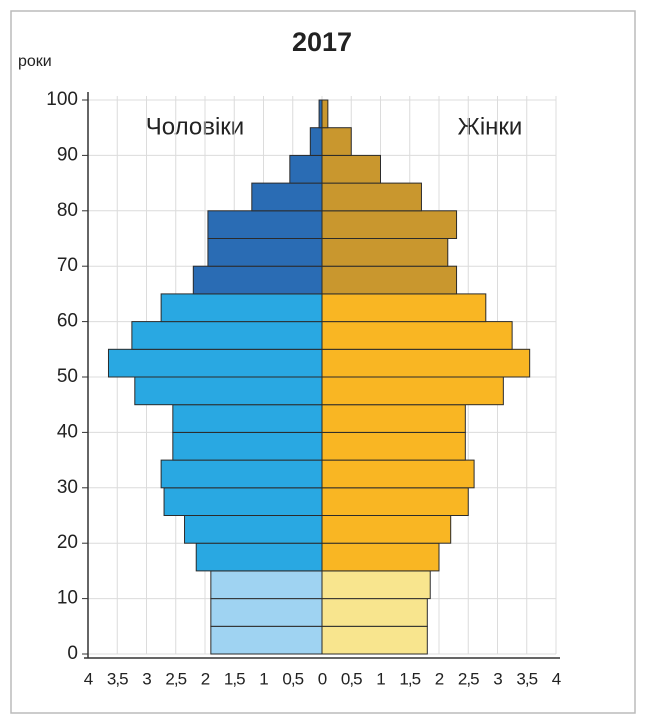 The height and width of the screenshot is (725, 646). What do you see at coordinates (67, 265) in the screenshot?
I see `y-tick-label: 70` at bounding box center [67, 265].